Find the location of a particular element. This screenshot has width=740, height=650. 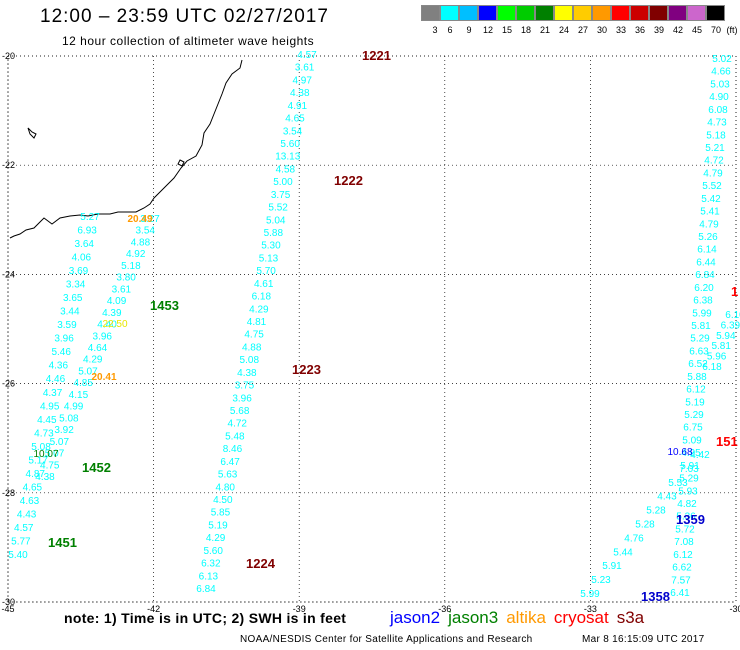

generated-timestamp: Mar 8 16:15:09 UTC 2017 is located at coordinates (643, 639).